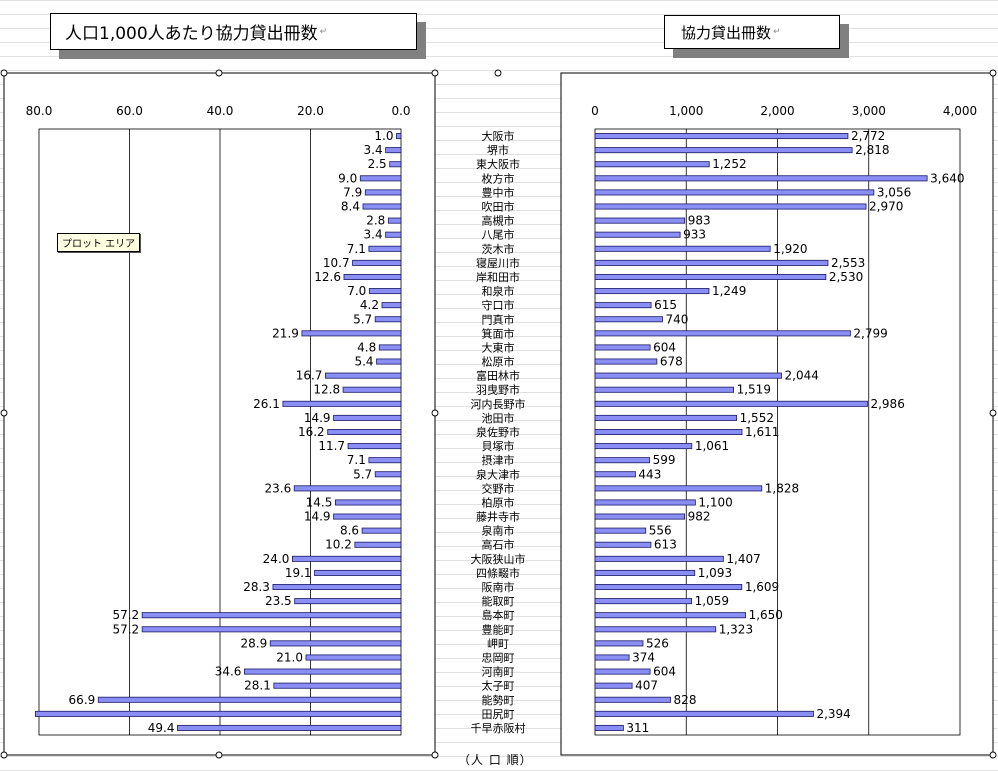  What do you see at coordinates (677, 319) in the screenshot?
I see `right-value-label: 740` at bounding box center [677, 319].